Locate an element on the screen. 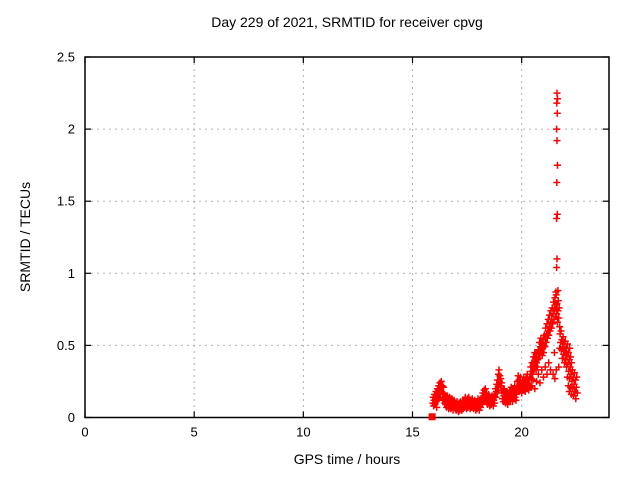 The width and height of the screenshot is (640, 480). y-tick-label: 1.5 is located at coordinates (66, 201).